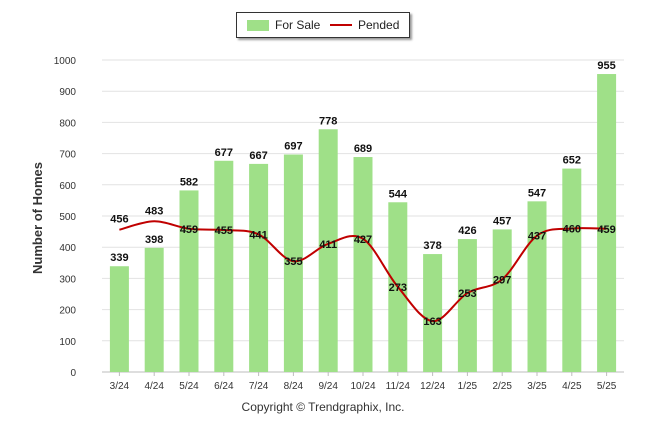 This screenshot has height=434, width=646. Describe the element at coordinates (341, 25) in the screenshot. I see `pended-swatch` at that location.